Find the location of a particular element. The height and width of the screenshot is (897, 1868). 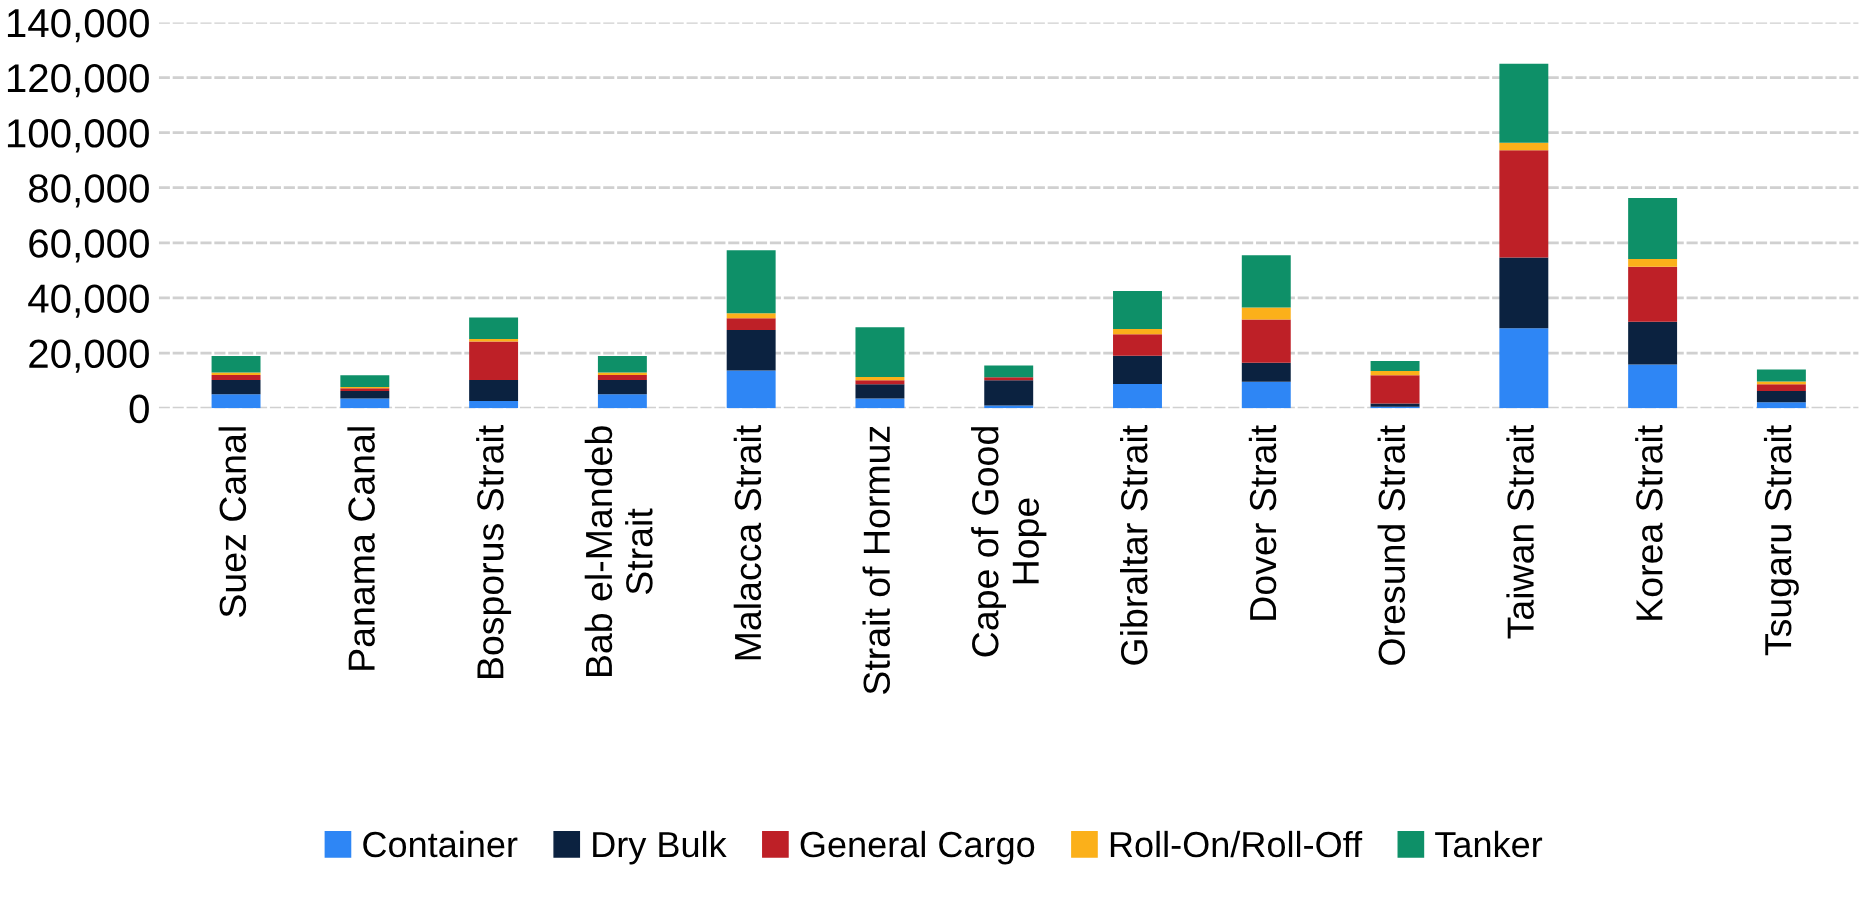

x-tick-label: Tsugaru Strait is located at coordinates (1781, 540).